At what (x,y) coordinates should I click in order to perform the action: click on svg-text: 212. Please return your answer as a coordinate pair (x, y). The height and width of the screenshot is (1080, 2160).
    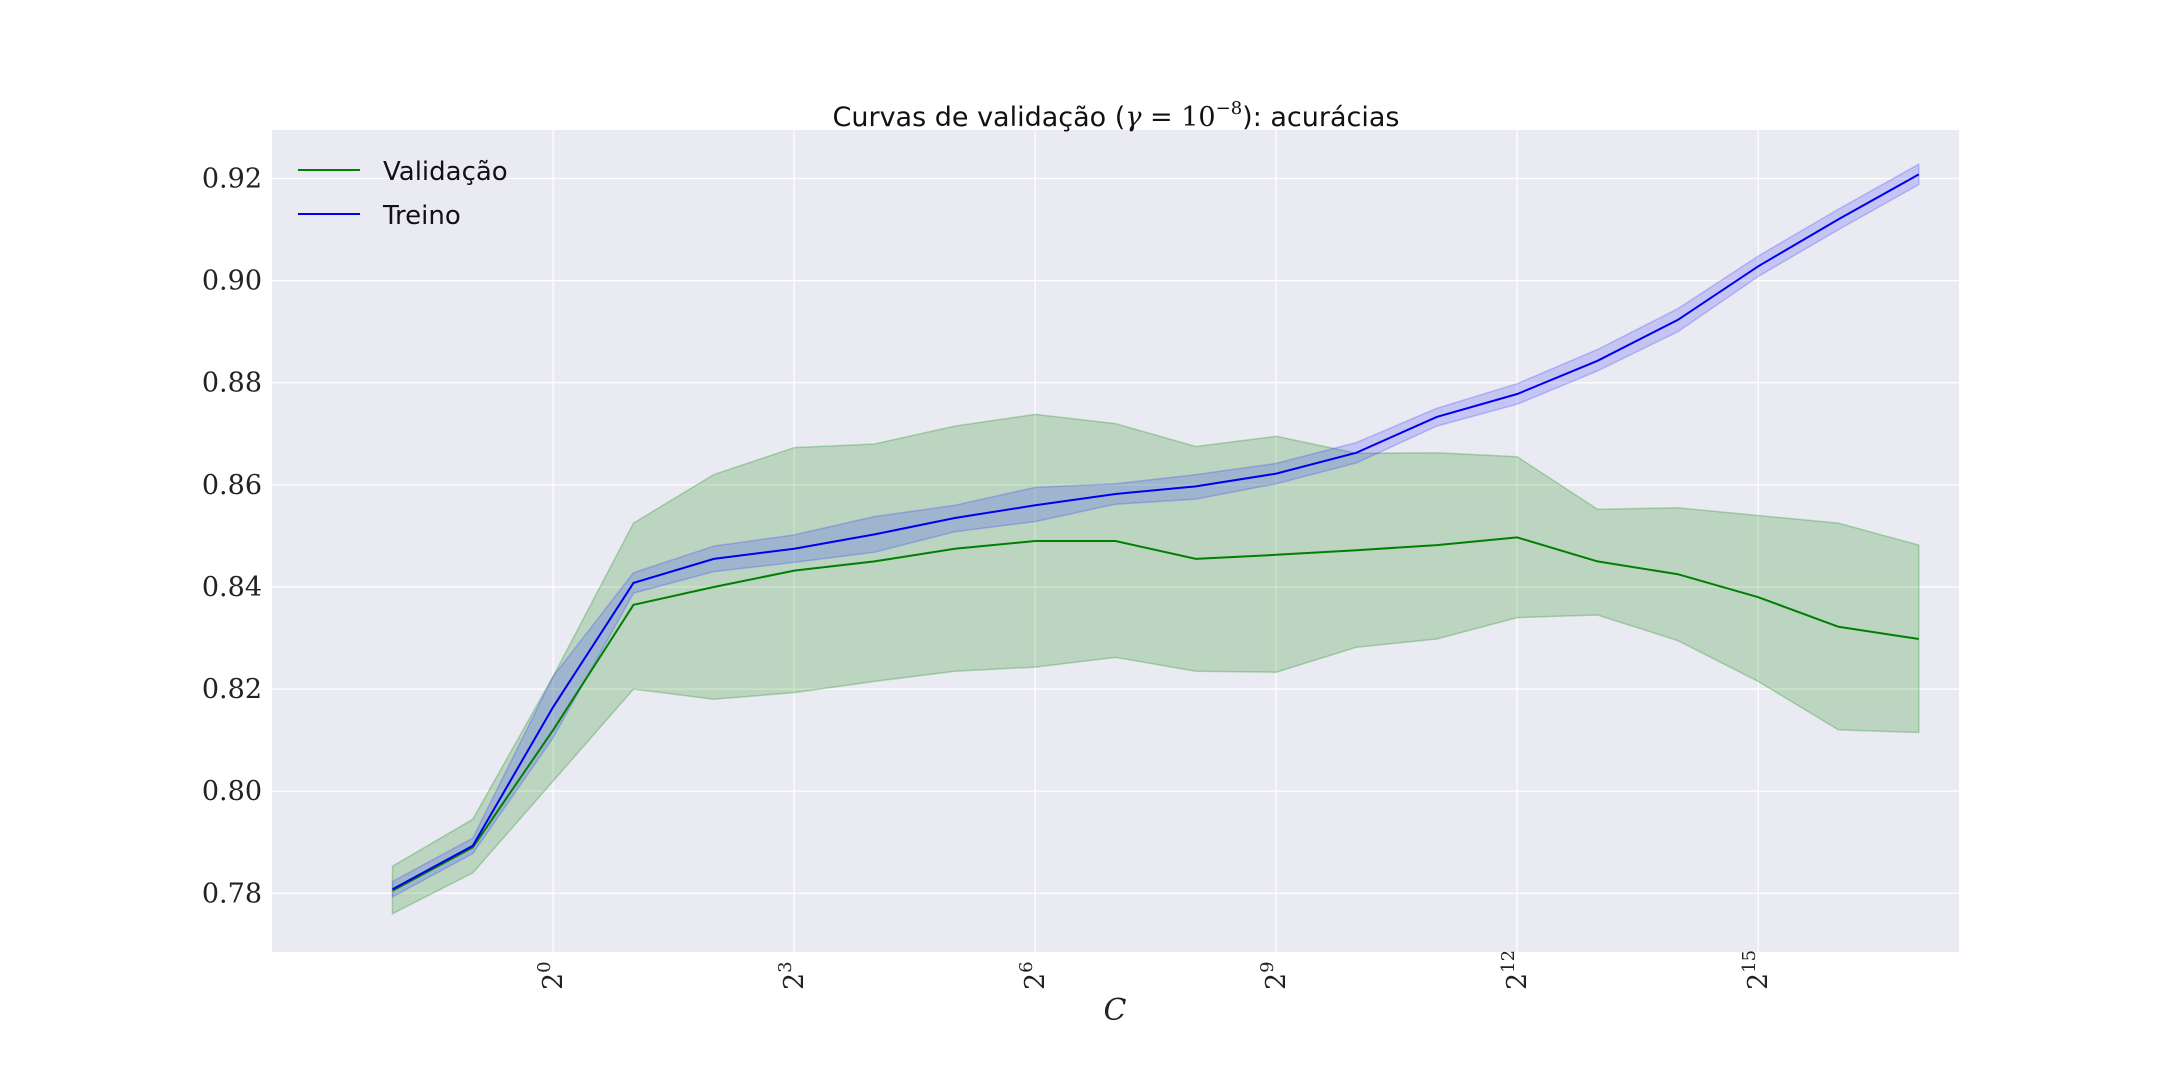
    Looking at the image, I should click on (1515, 970).